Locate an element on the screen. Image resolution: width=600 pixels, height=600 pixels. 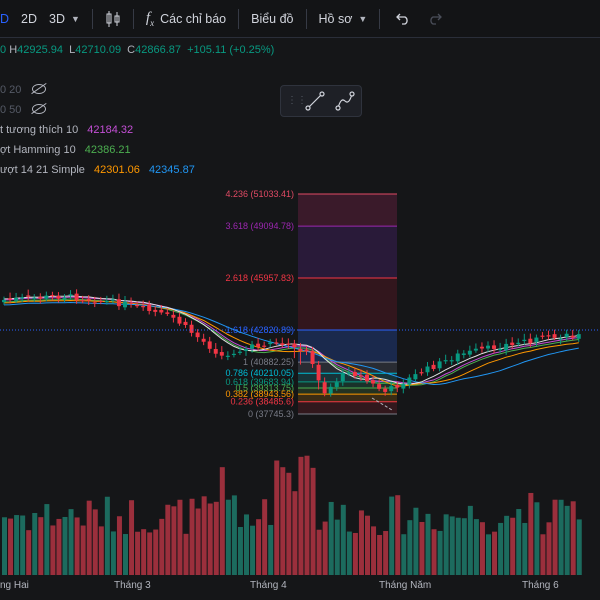
curve-tool-icon is located at coordinates (345, 101).